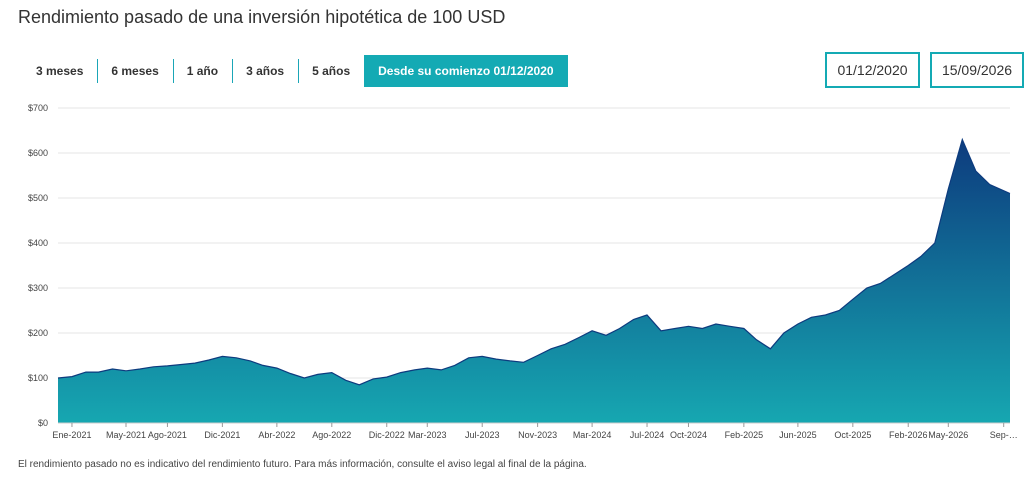  What do you see at coordinates (331, 71) in the screenshot?
I see `period-5-years-button: 5 años` at bounding box center [331, 71].